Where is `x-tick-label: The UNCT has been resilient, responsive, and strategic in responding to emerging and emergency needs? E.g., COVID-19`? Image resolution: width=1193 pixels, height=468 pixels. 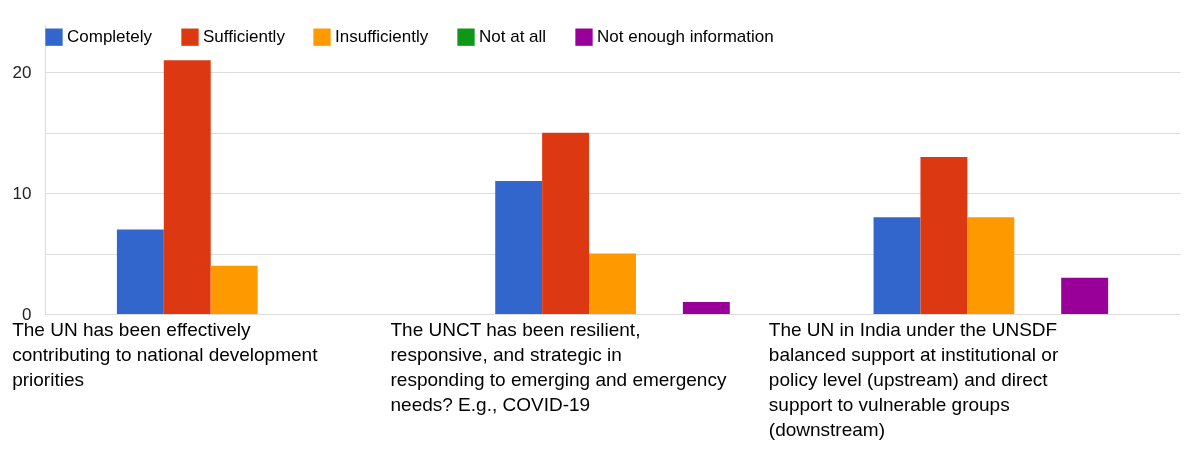
x-tick-label: The UNCT has been resilient, responsive, and strategic in responding to emerging and emergency needs? E.g., COVID-19 is located at coordinates (558, 366).